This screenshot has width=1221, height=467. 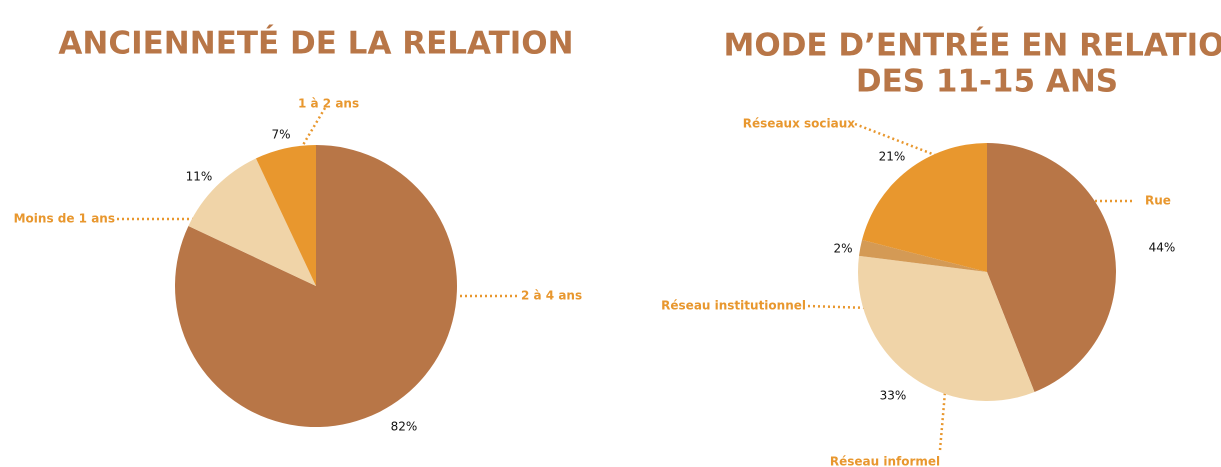 What do you see at coordinates (893, 396) in the screenshot?
I see `value-label: 33%` at bounding box center [893, 396].